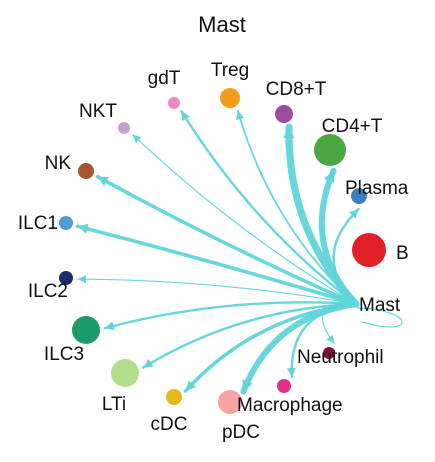  What do you see at coordinates (380, 305) in the screenshot?
I see `node-label-mast: Mast` at bounding box center [380, 305].